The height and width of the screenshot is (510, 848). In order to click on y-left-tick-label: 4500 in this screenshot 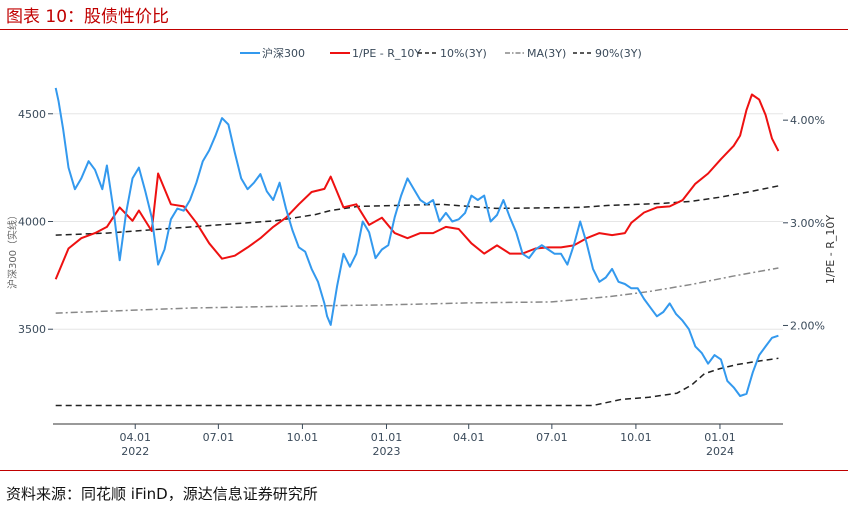, I will do `click(32, 114)`.